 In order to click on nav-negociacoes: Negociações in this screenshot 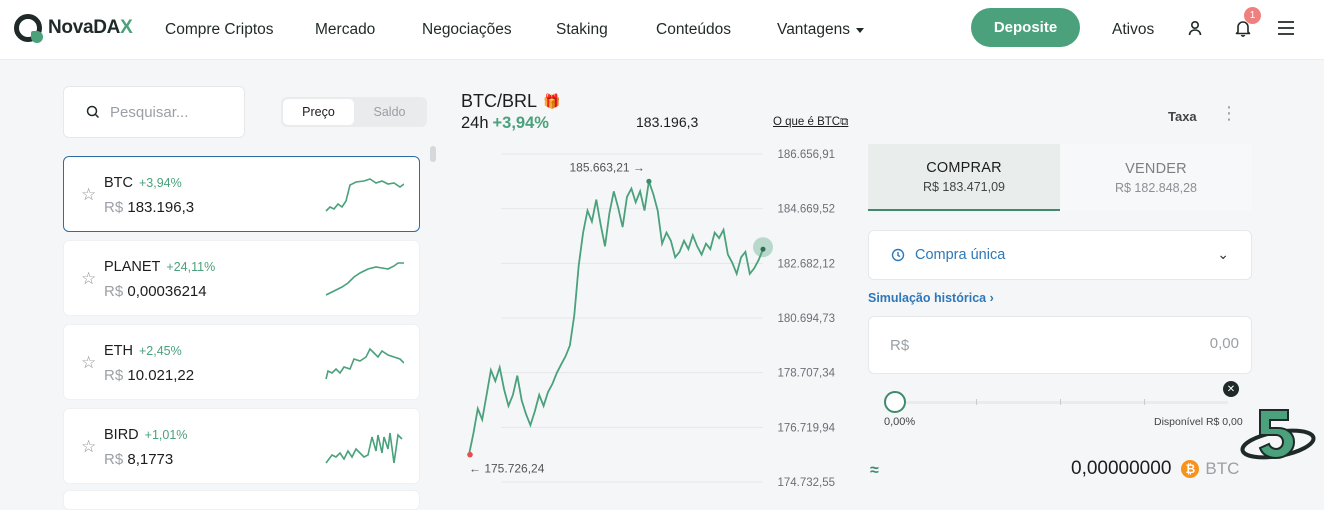, I will do `click(467, 29)`.